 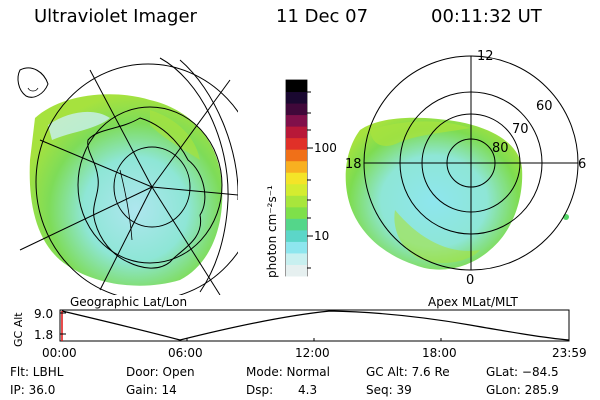 What do you see at coordinates (18, 329) in the screenshot?
I see `altitude-axis-label: GC Alt` at bounding box center [18, 329].